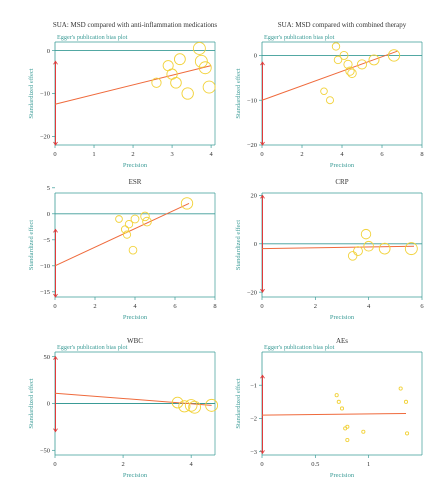 The width and height of the screenshot is (448, 500). Describe the element at coordinates (48, 188) in the screenshot. I see `y-tick-label: 5` at that location.